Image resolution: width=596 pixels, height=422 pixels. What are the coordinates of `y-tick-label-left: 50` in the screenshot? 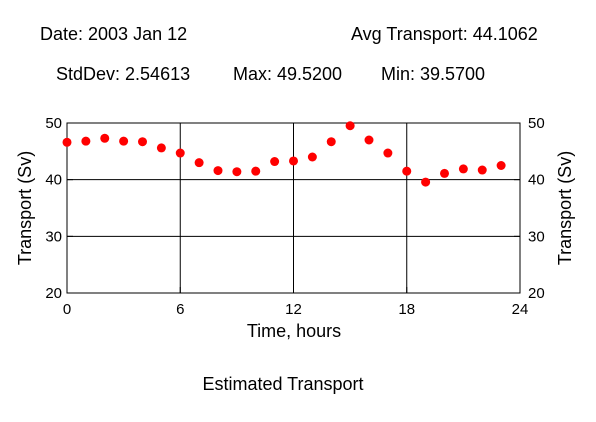 It's located at (53, 123).